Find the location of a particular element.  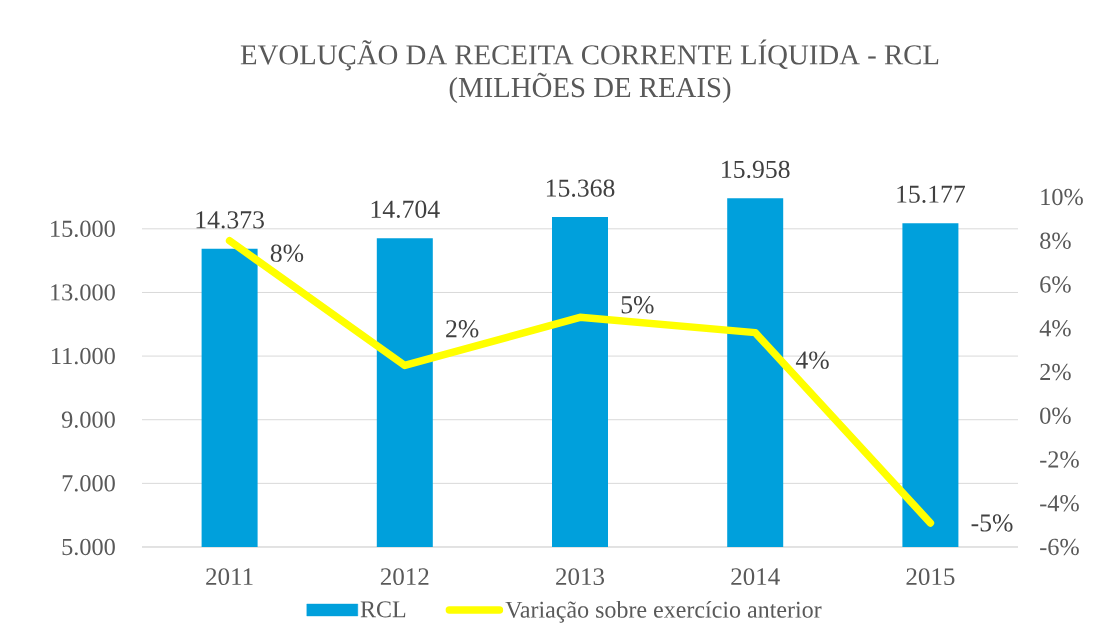

y-tick-label: 5.000 is located at coordinates (88, 547).